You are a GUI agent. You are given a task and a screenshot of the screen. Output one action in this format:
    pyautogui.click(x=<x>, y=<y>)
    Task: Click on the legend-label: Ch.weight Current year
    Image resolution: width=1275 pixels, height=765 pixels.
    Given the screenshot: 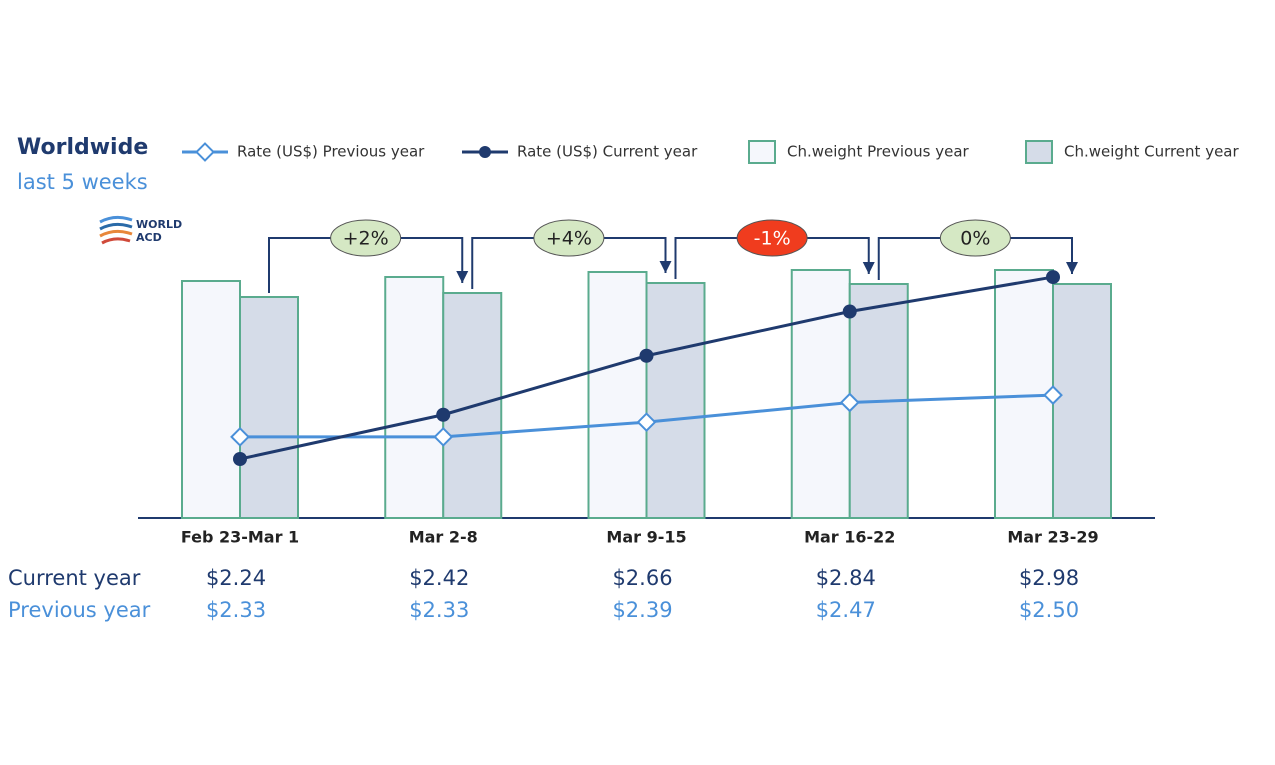 What is the action you would take?
    pyautogui.click(x=1151, y=152)
    